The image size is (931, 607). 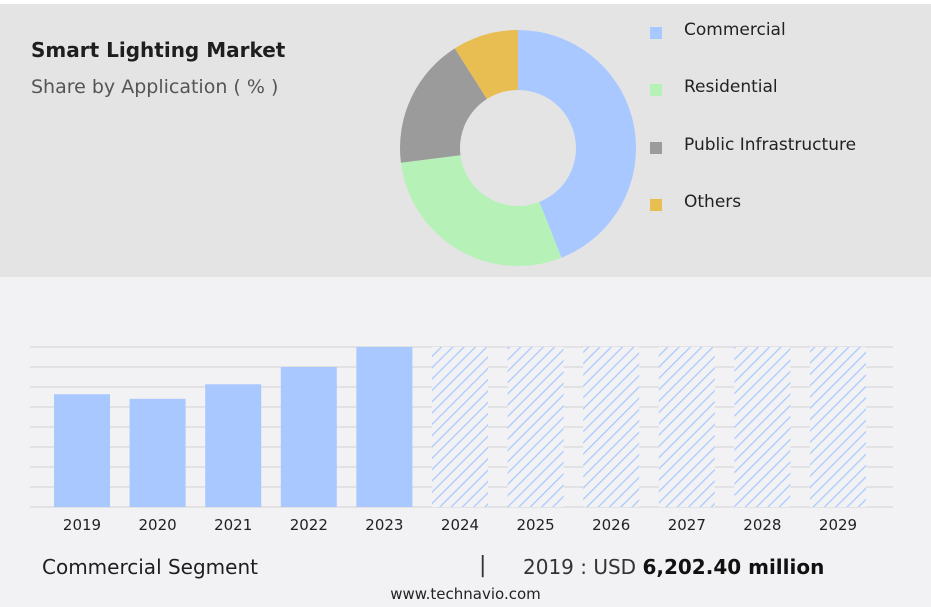 What do you see at coordinates (580, 567) in the screenshot?
I see `segment-year-prefix: 2019 : USD` at bounding box center [580, 567].